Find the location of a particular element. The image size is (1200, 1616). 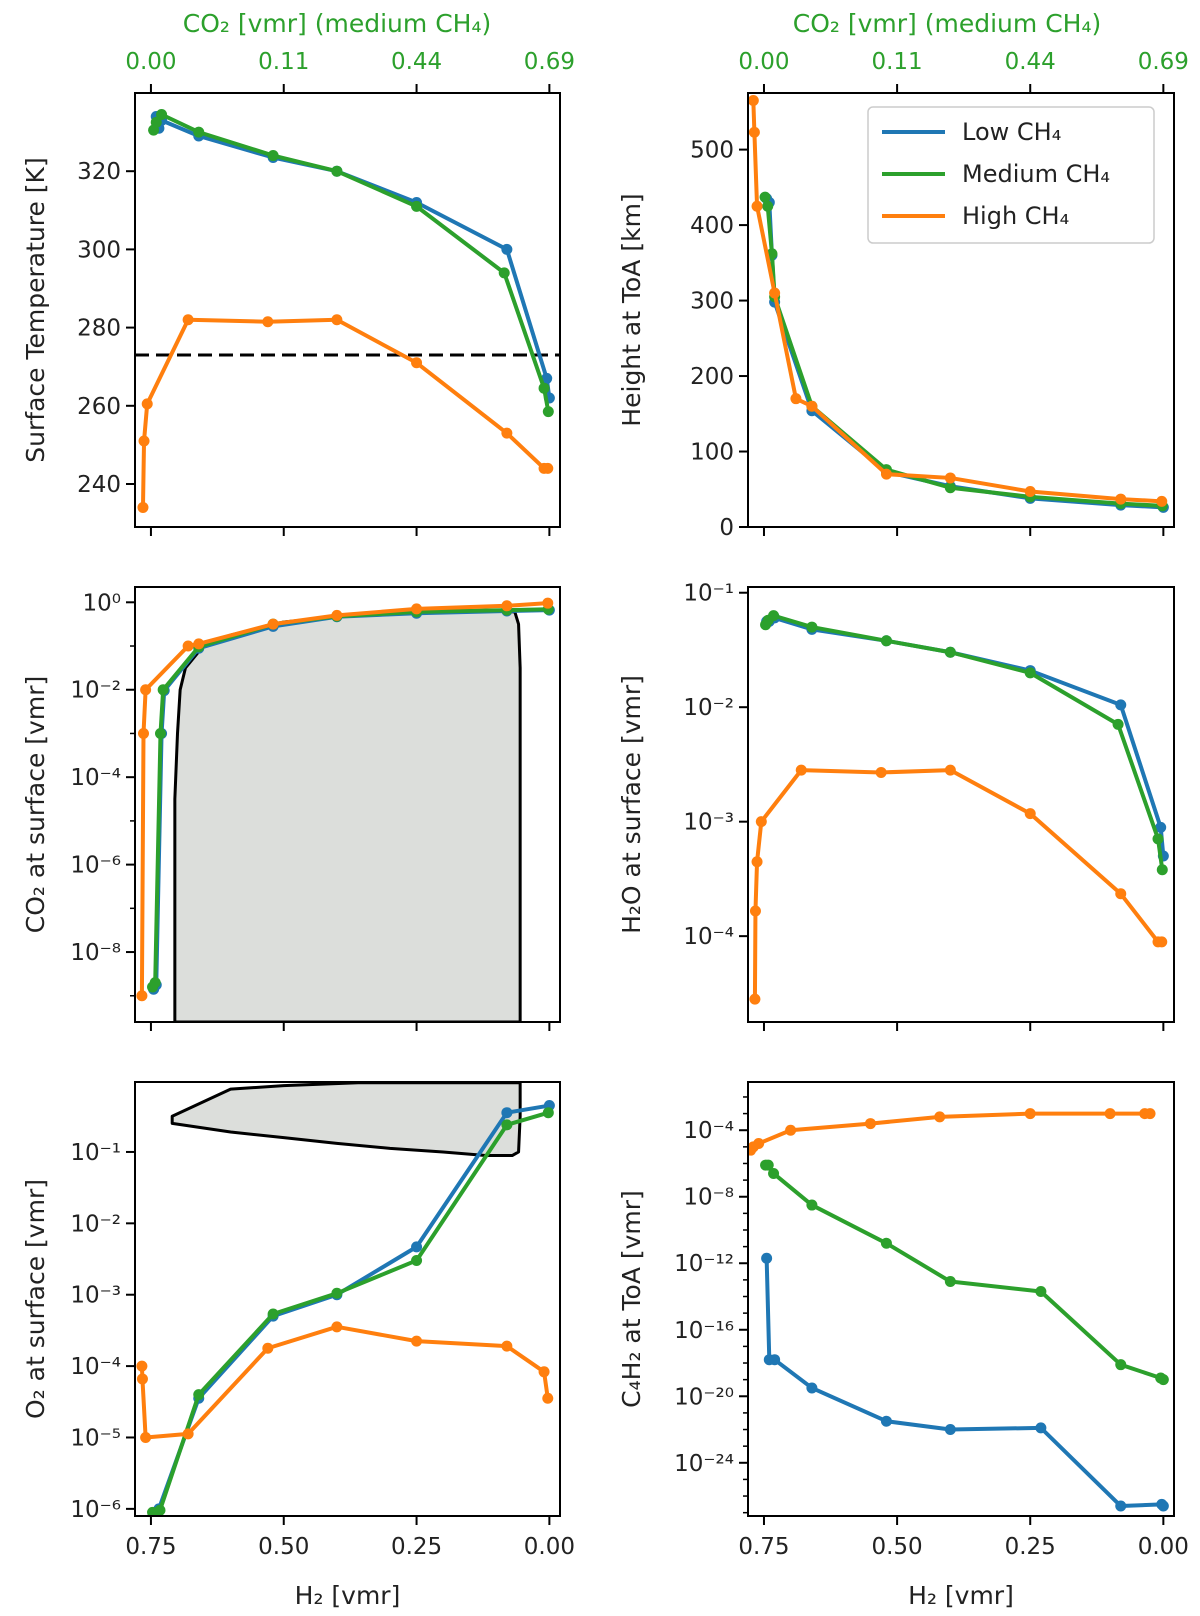

o2-surface-frame is located at coordinates (347, 1299).